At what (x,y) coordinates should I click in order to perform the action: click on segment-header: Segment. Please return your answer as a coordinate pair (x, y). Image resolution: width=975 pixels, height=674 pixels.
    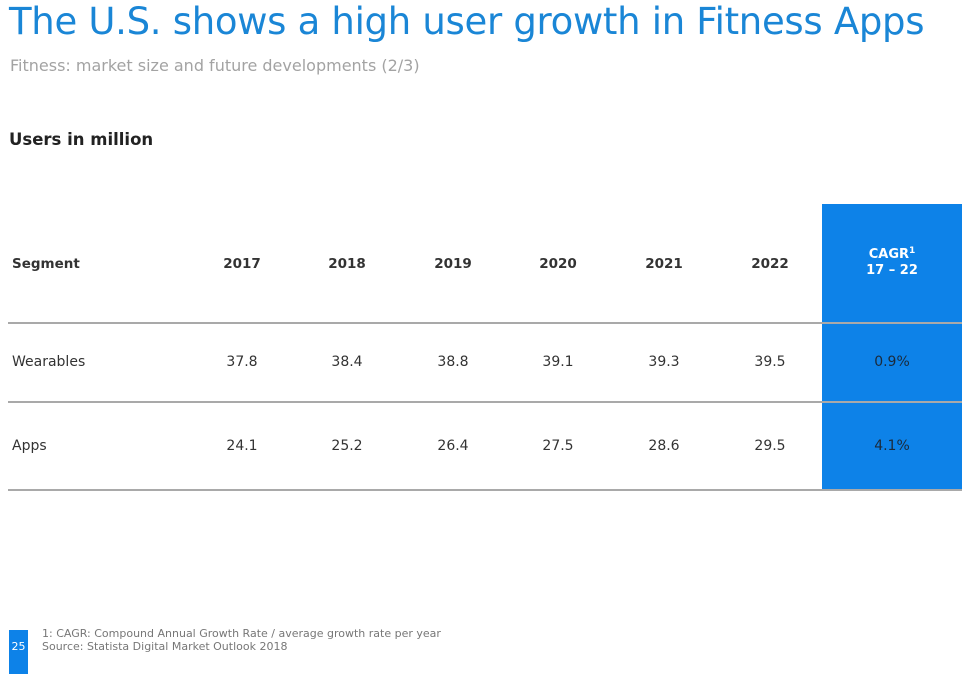
    Looking at the image, I should click on (46, 264).